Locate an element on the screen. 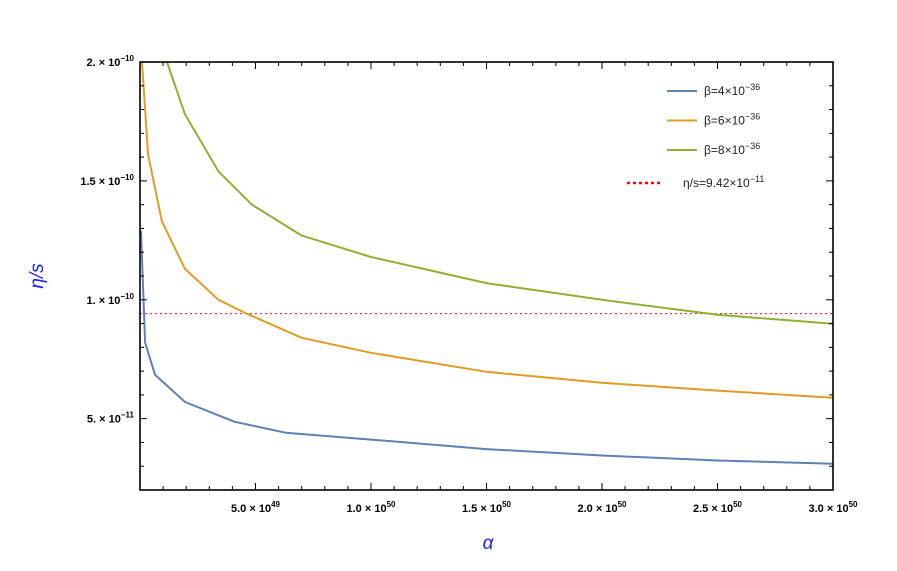  x-tick-mantissa: 1.0 × 10 is located at coordinates (367, 509).